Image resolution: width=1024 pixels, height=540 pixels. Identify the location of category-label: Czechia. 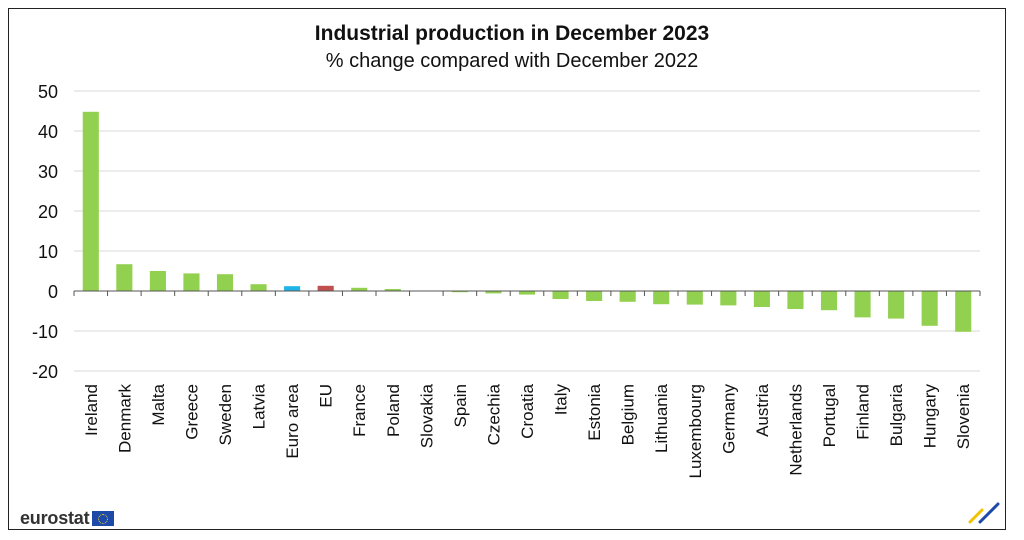
(493, 414).